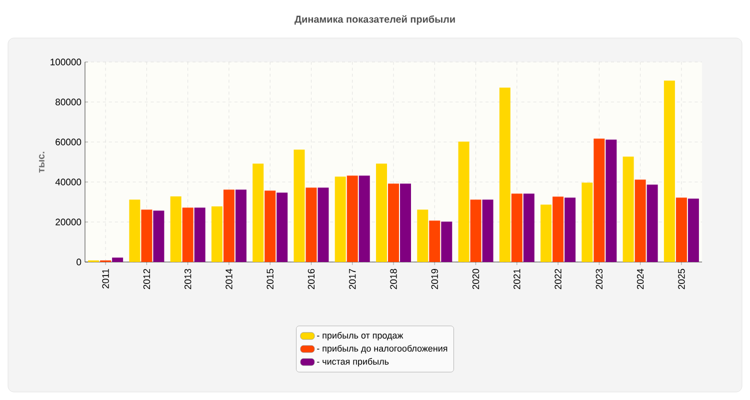 The height and width of the screenshot is (400, 750). Describe the element at coordinates (66, 62) in the screenshot. I see `y-tick-label: 100000` at that location.